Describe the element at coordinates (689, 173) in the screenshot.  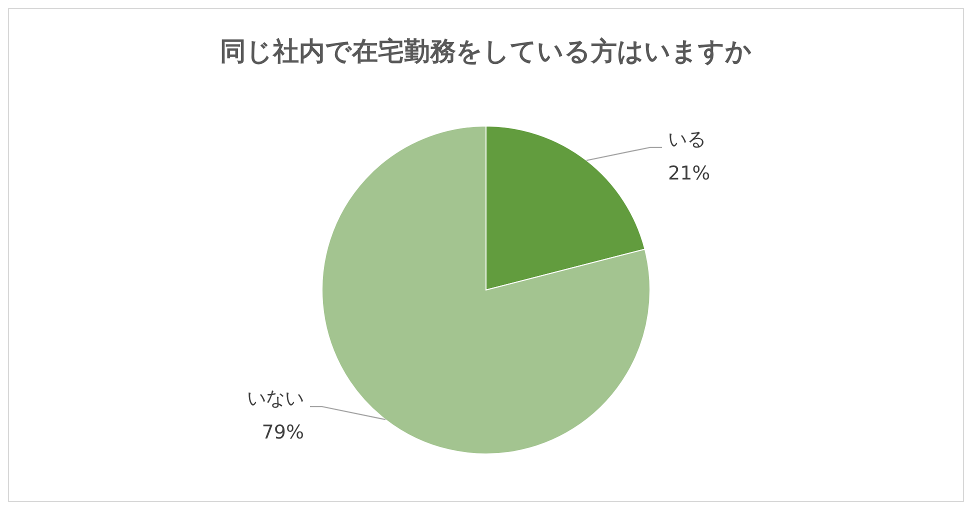
I see `data-label: 21%` at that location.